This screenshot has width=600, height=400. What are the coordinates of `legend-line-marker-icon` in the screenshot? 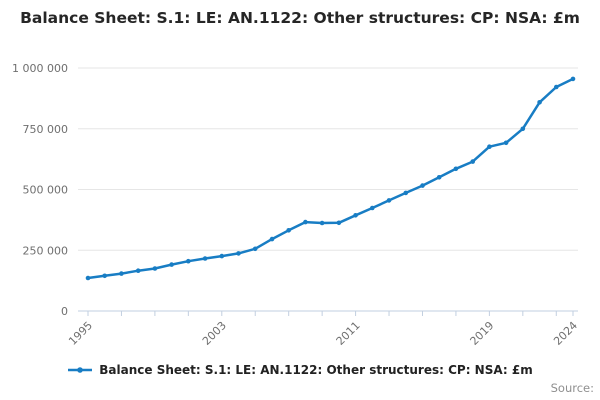 It's located at (80, 370).